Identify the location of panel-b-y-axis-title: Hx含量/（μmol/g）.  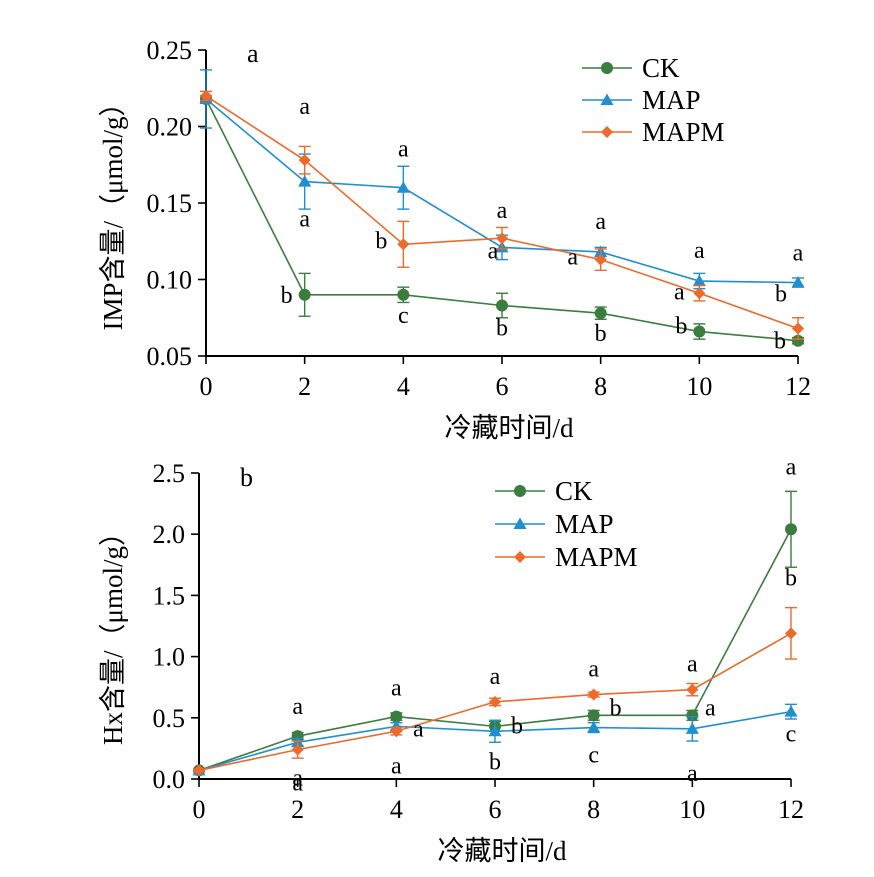
(113, 632).